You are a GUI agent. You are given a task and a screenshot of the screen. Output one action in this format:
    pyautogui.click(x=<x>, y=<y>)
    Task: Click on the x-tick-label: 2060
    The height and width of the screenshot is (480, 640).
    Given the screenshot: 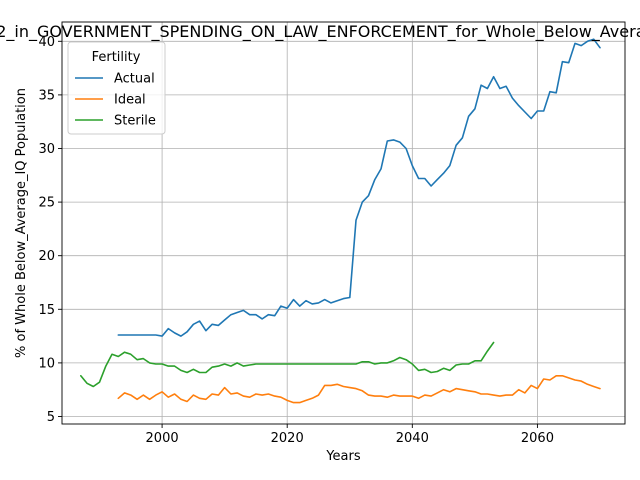 What is the action you would take?
    pyautogui.click(x=537, y=438)
    